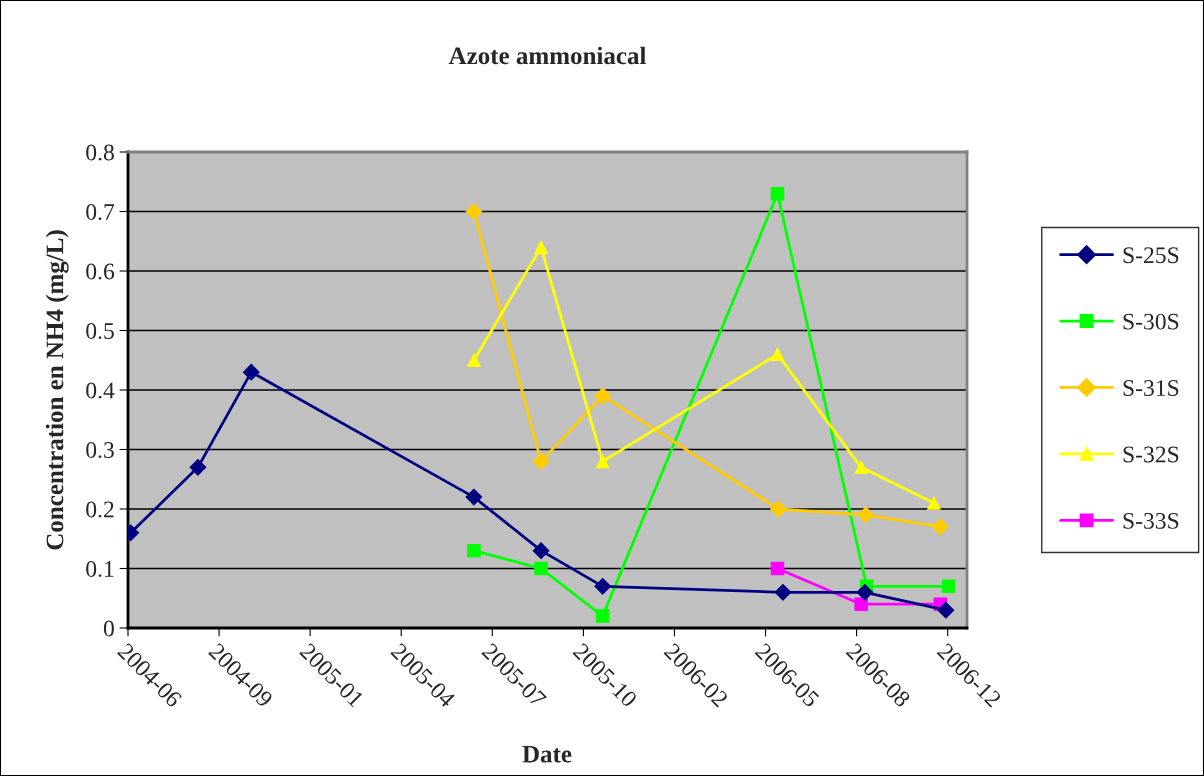 The width and height of the screenshot is (1204, 776). I want to click on y-tick-label: 0.4, so click(100, 390).